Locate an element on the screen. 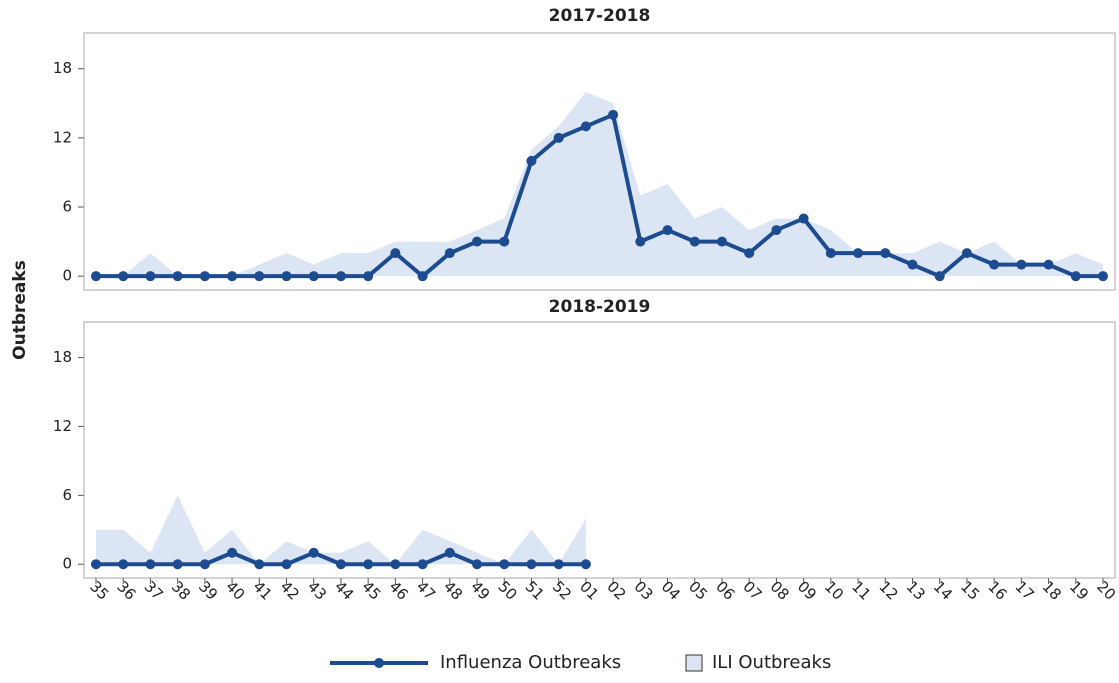 This screenshot has height=683, width=1119. x-tick-label: 04 is located at coordinates (671, 590).